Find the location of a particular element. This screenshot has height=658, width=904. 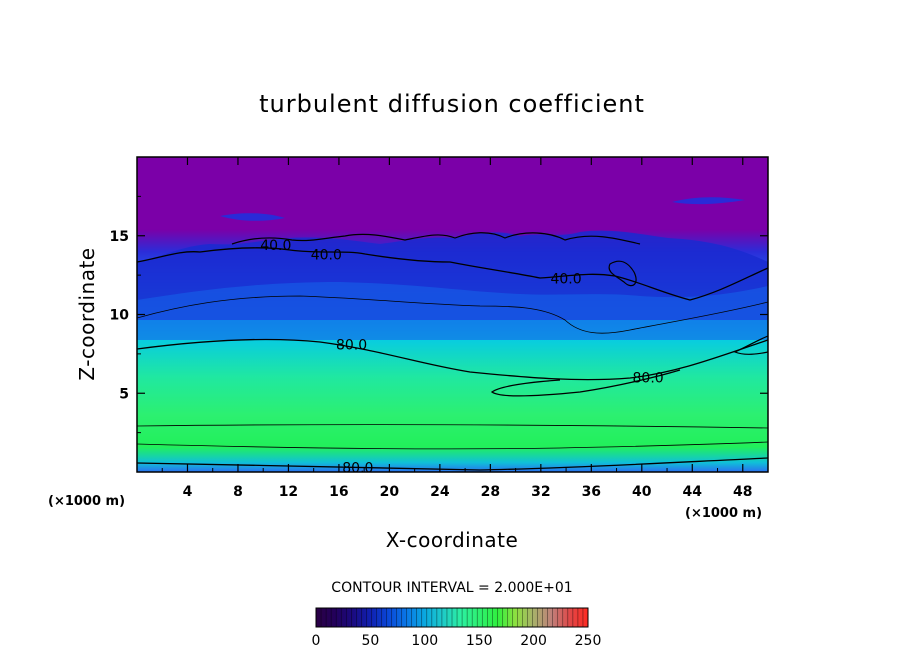

chart-title: turbulent diffusion coefficient is located at coordinates (452, 104).